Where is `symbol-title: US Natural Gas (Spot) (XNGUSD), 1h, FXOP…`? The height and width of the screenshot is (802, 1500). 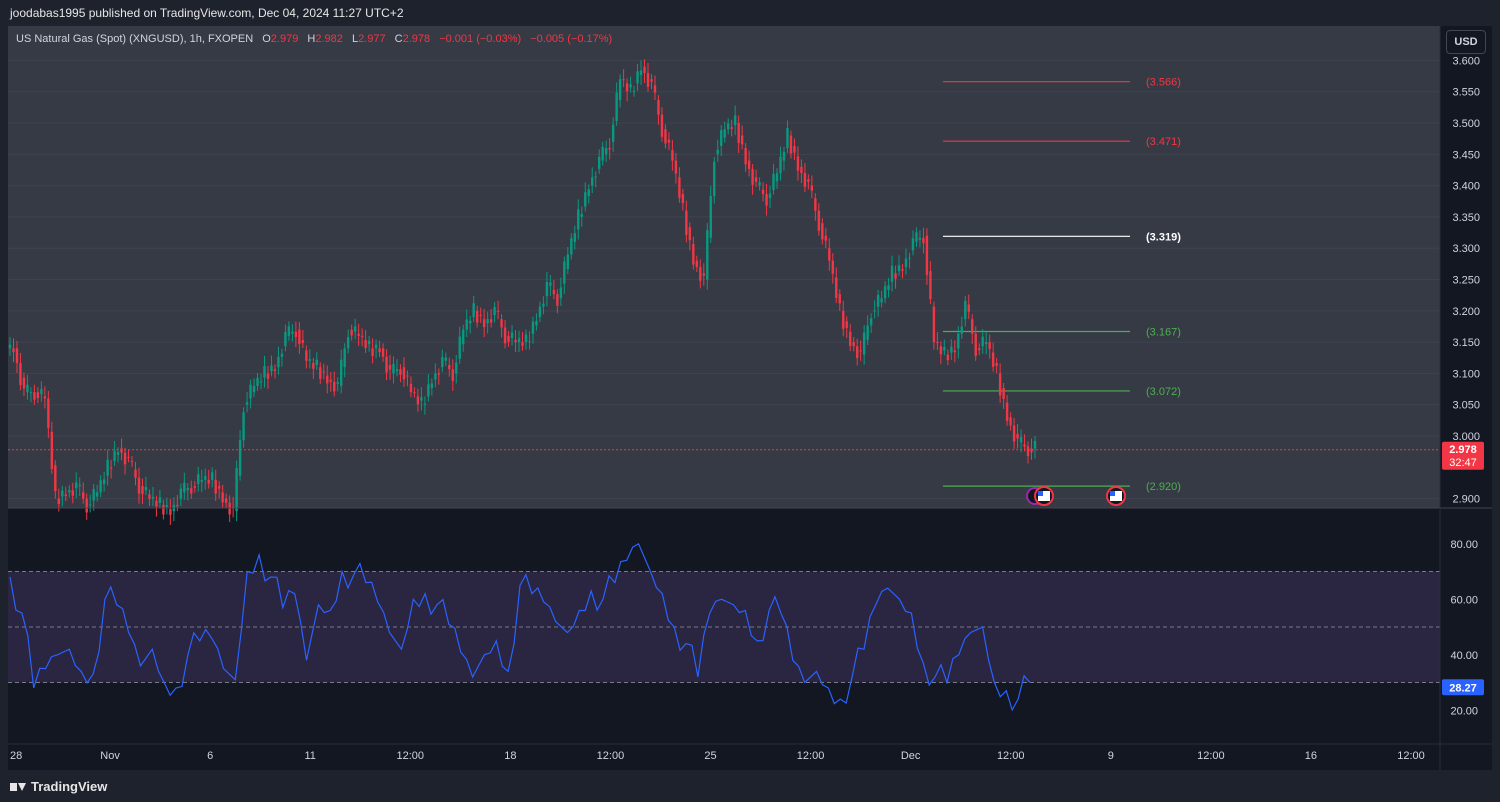 symbol-title: US Natural Gas (Spot) (XNGUSD), 1h, FXOP… is located at coordinates (135, 39).